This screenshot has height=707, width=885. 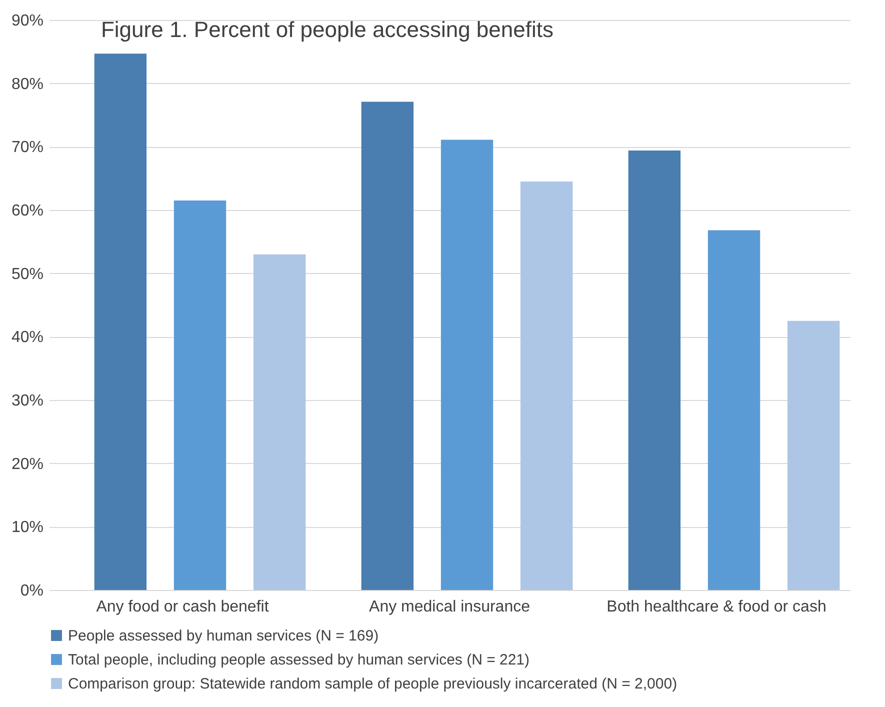 What do you see at coordinates (27, 337) in the screenshot?
I see `y-tick-label: 40%` at bounding box center [27, 337].